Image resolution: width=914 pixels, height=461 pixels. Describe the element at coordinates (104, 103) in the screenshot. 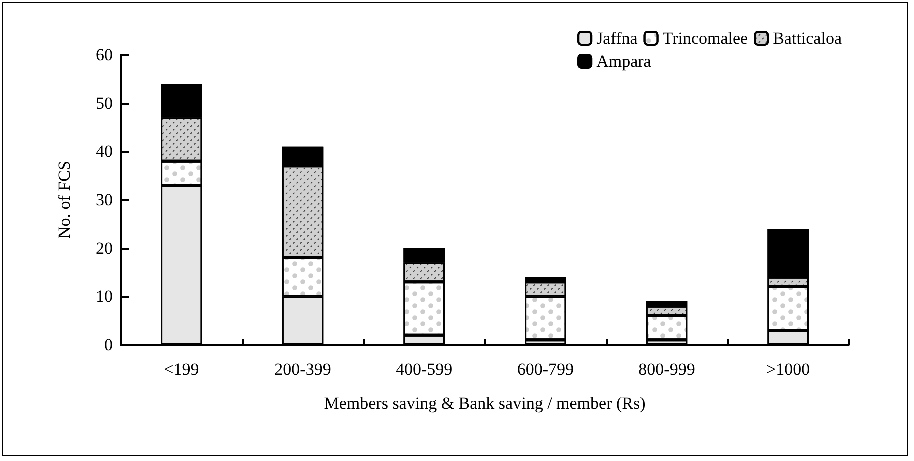

I see `y-tick-label: 50` at that location.